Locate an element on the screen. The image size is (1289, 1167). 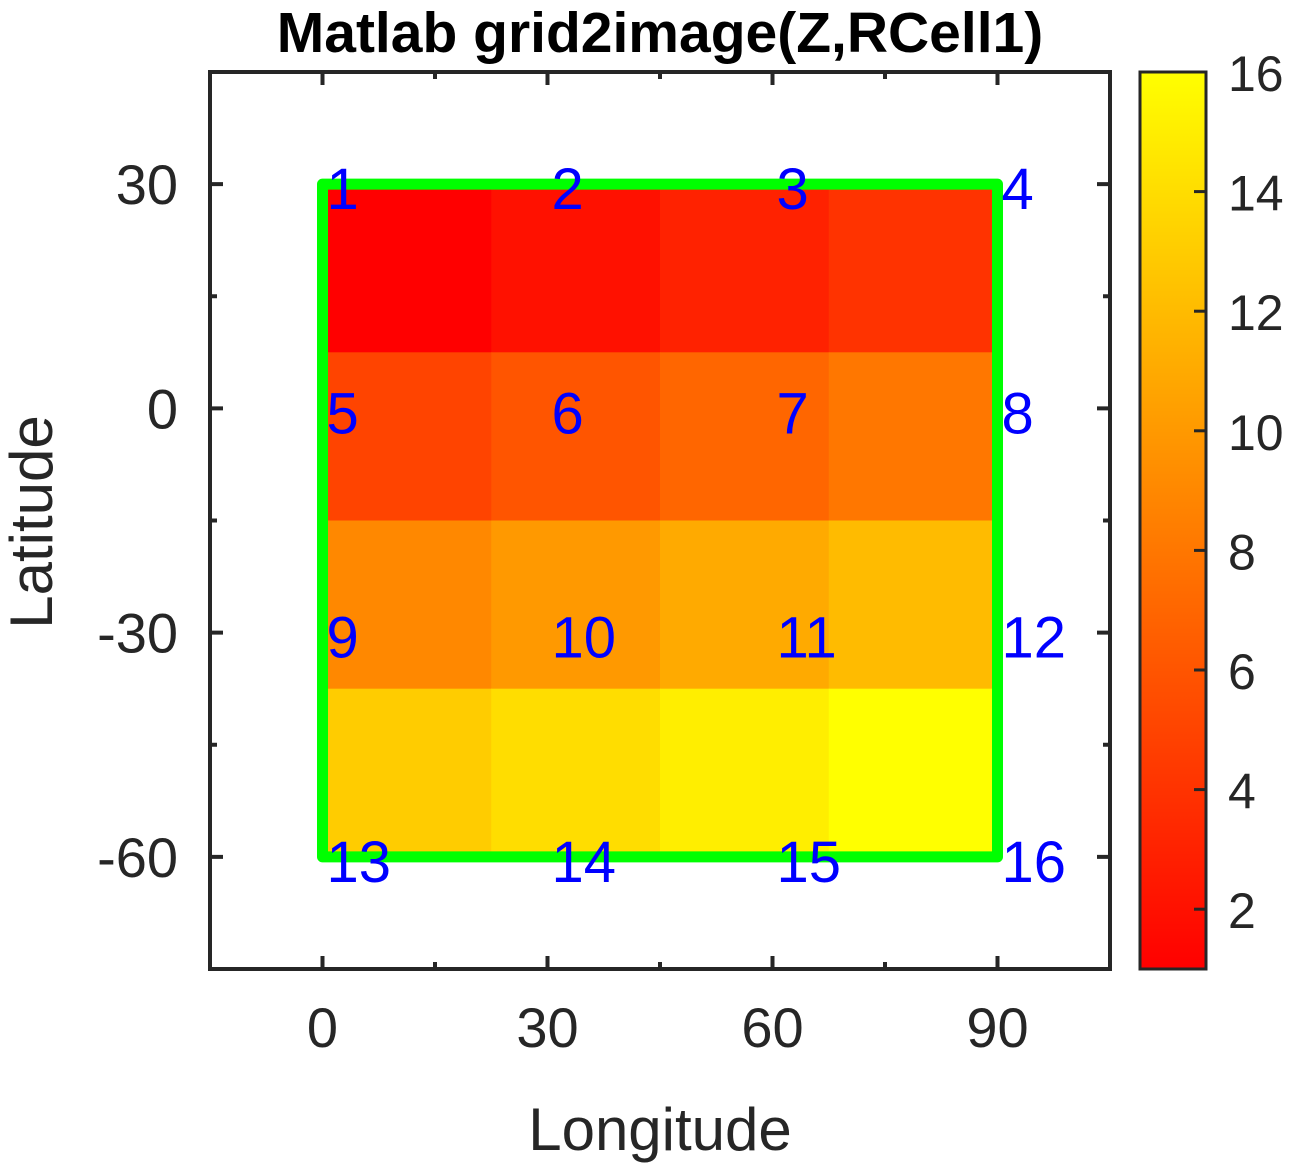
colorbar-tick-label: 14 is located at coordinates (1256, 194).